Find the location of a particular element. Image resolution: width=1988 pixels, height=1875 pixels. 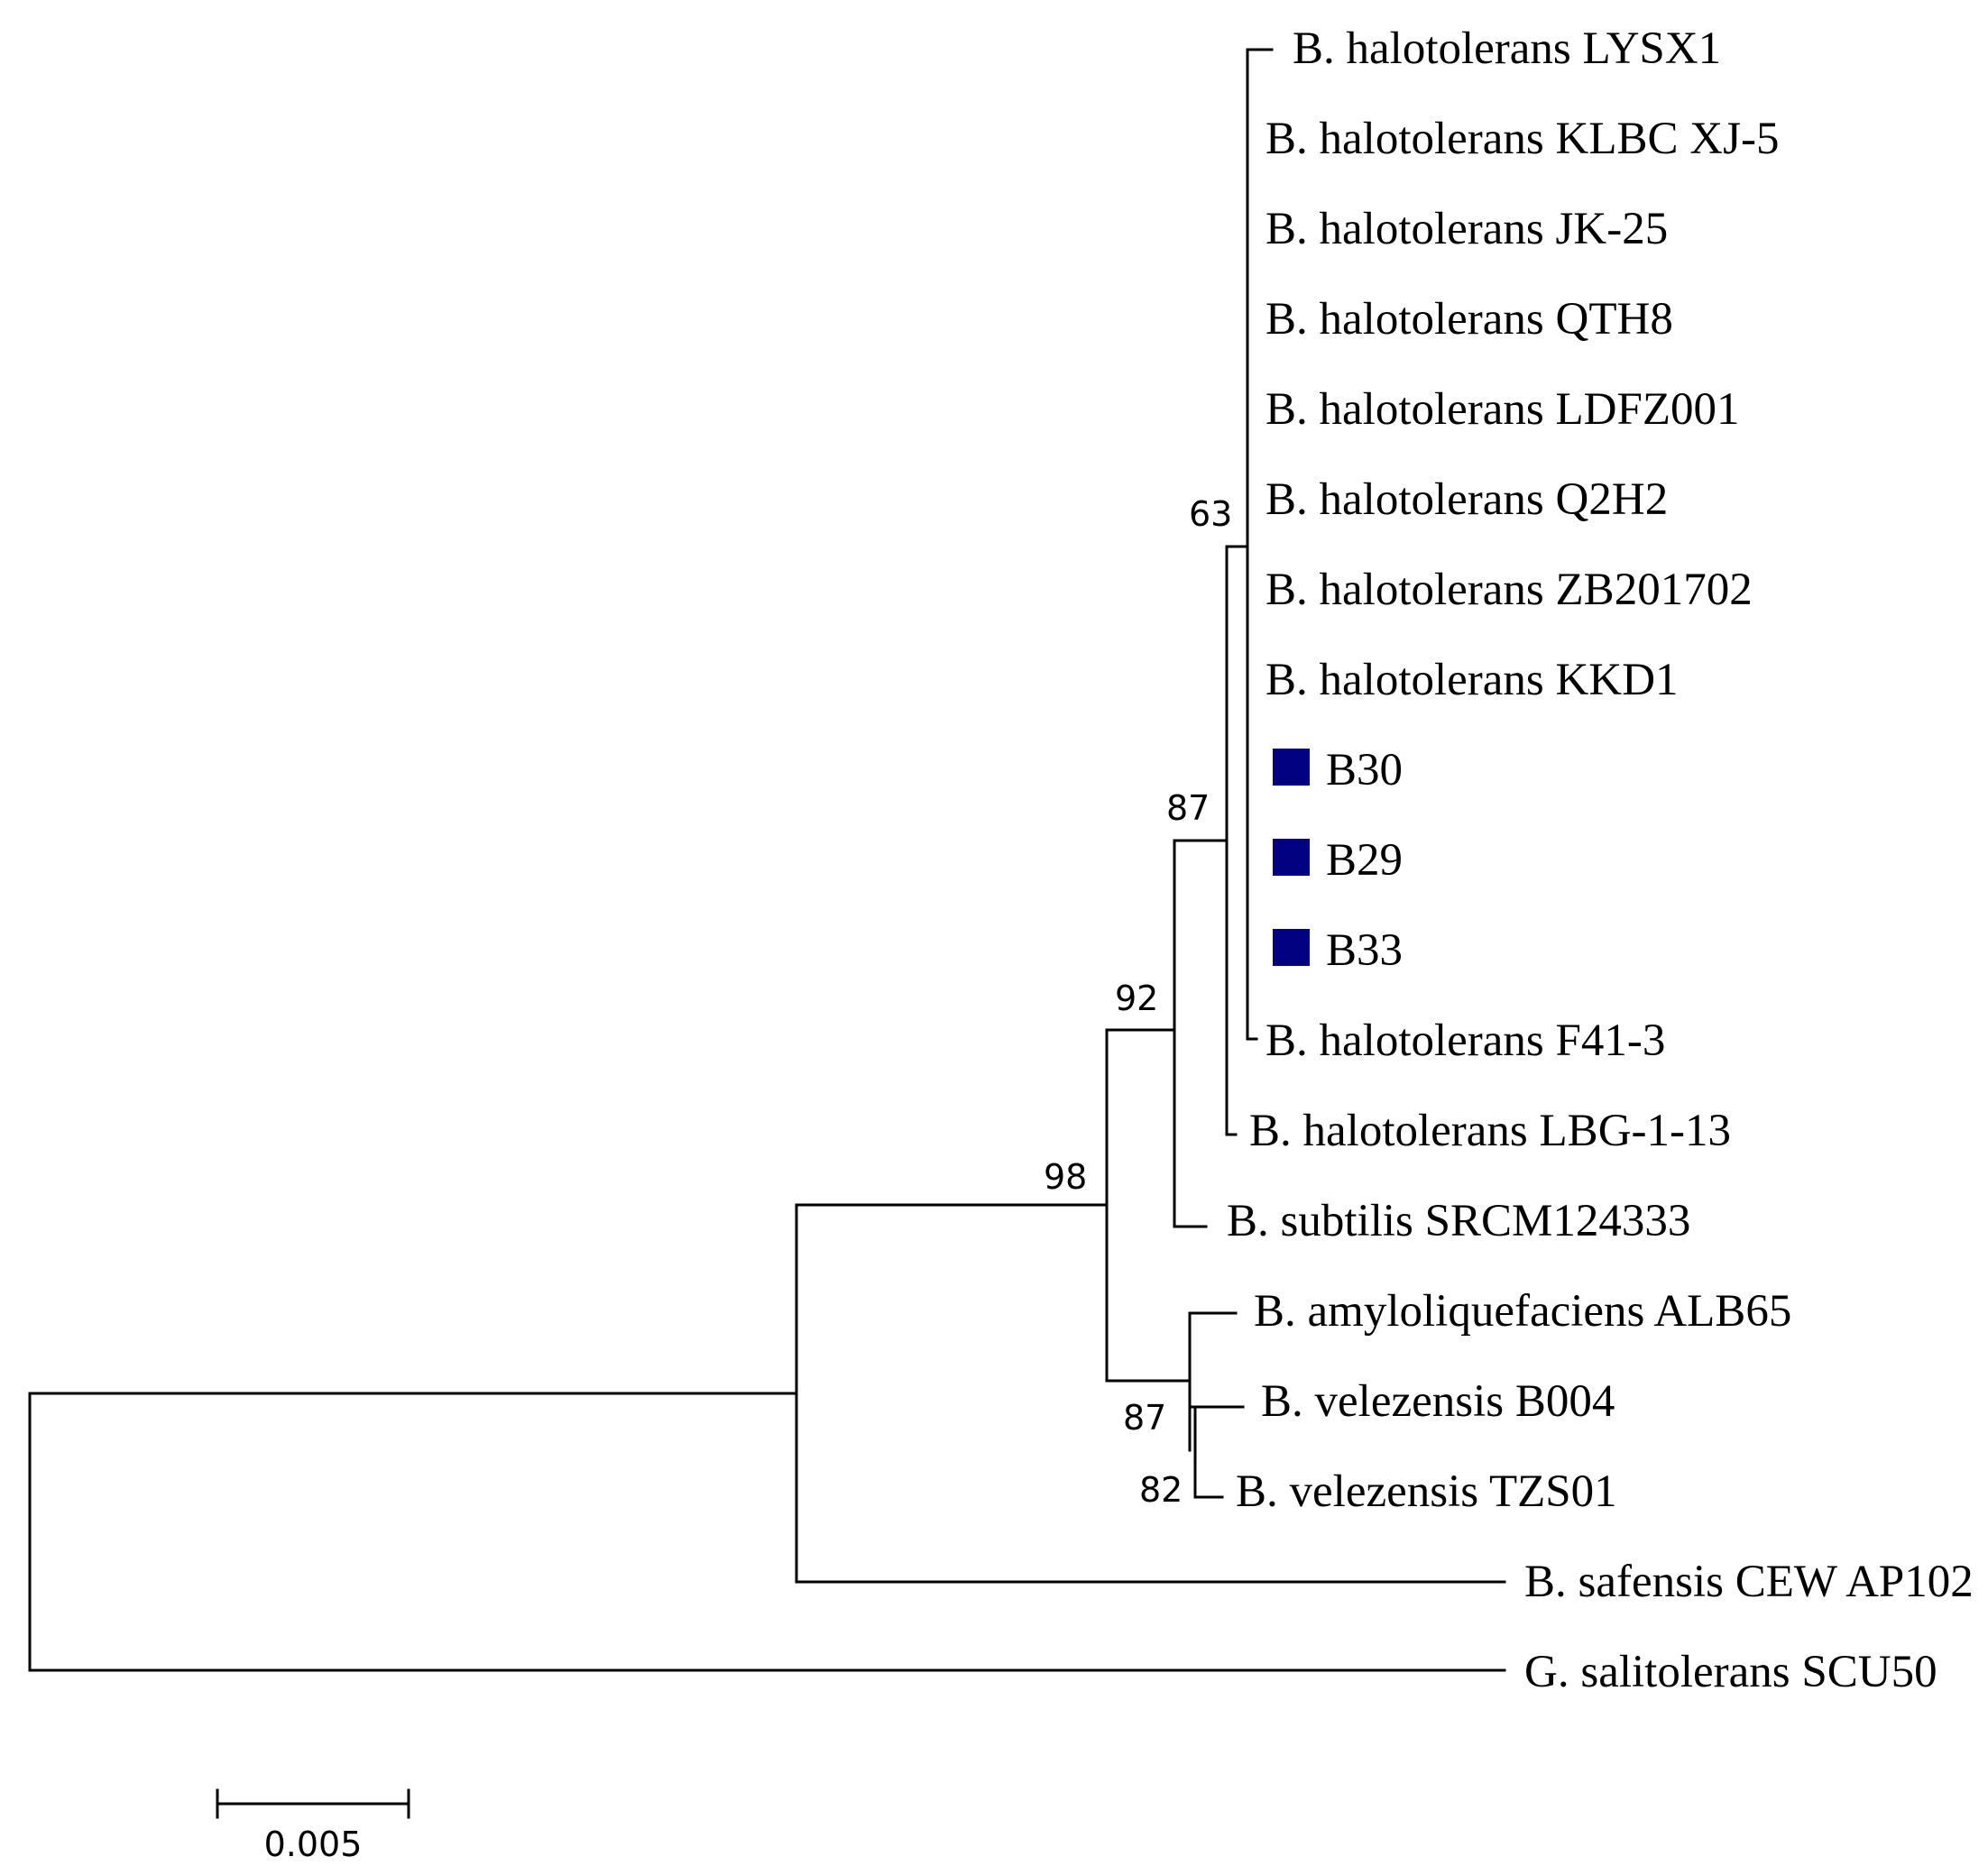

taxon-label: B. halotolerans KLBC XJ-5 is located at coordinates (1522, 139).